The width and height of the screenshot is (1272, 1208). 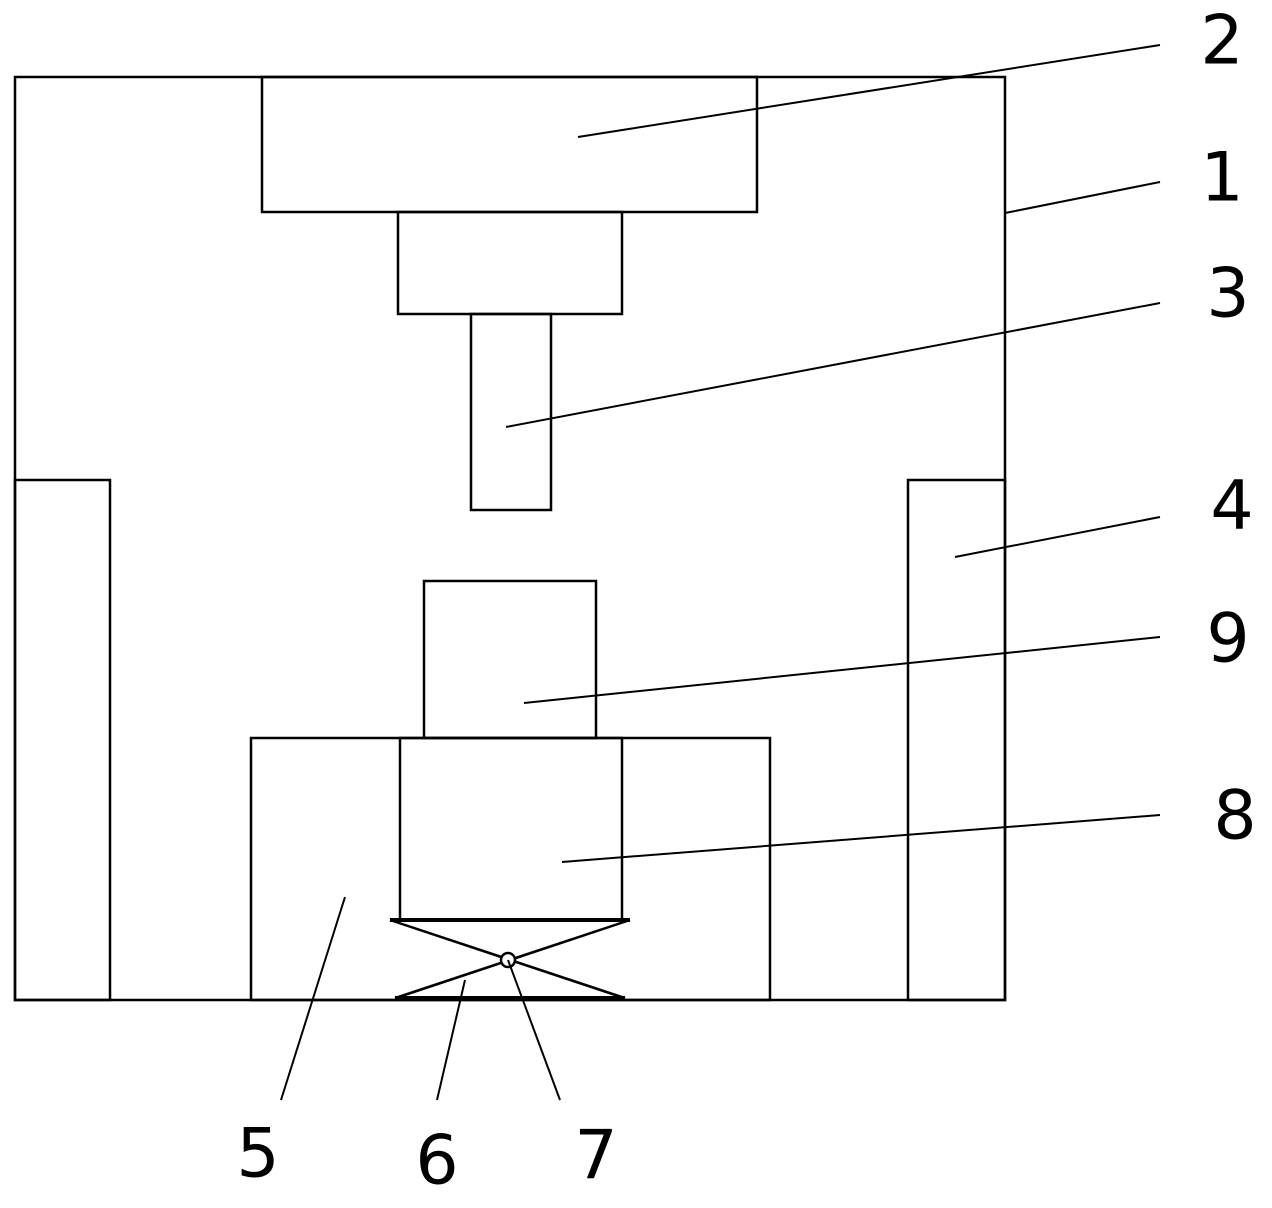 What do you see at coordinates (510, 263) in the screenshot?
I see `middle-block` at bounding box center [510, 263].